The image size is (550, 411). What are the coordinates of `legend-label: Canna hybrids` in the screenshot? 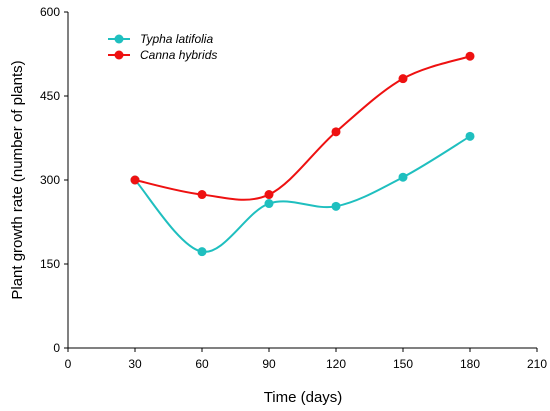 It's located at (178, 55).